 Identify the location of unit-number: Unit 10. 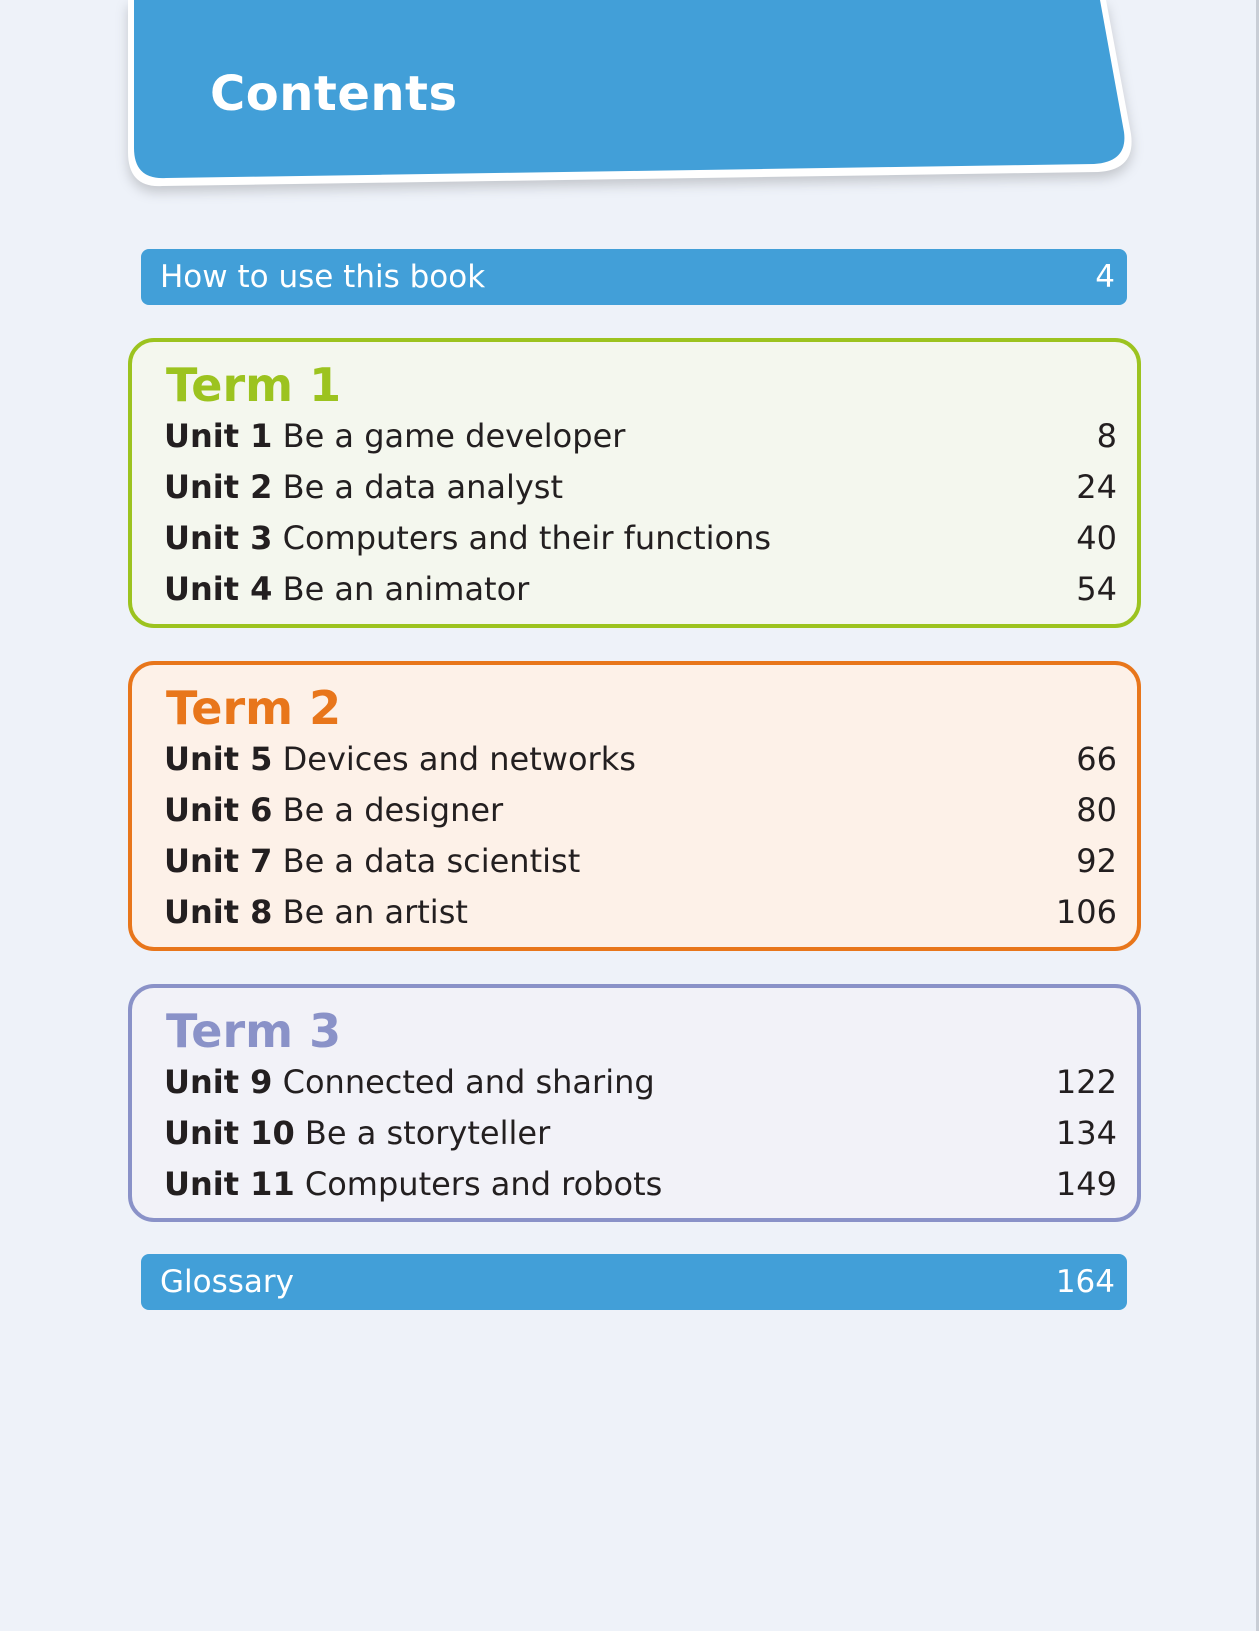
(229, 1133).